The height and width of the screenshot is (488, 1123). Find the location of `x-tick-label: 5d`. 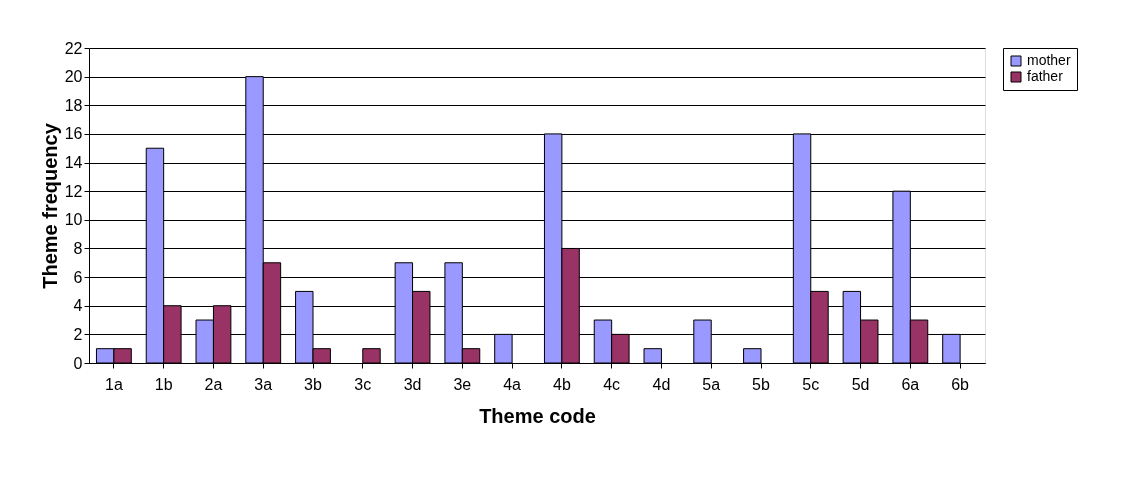

x-tick-label: 5d is located at coordinates (860, 384).